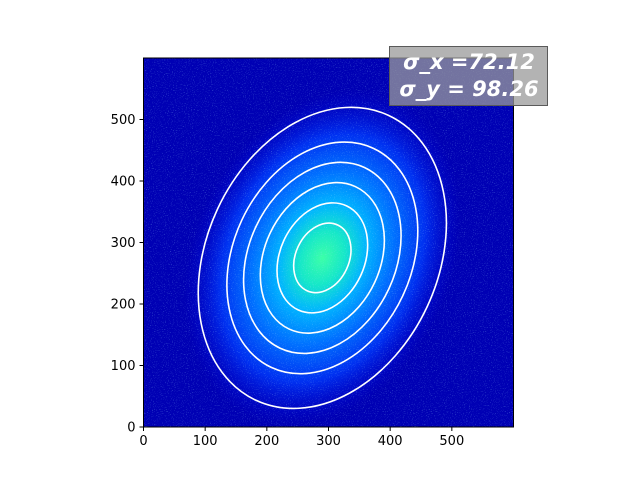 This screenshot has width=640, height=480. Describe the element at coordinates (301, 438) in the screenshot. I see `x-axis: 0 100 200 300 400 500` at that location.